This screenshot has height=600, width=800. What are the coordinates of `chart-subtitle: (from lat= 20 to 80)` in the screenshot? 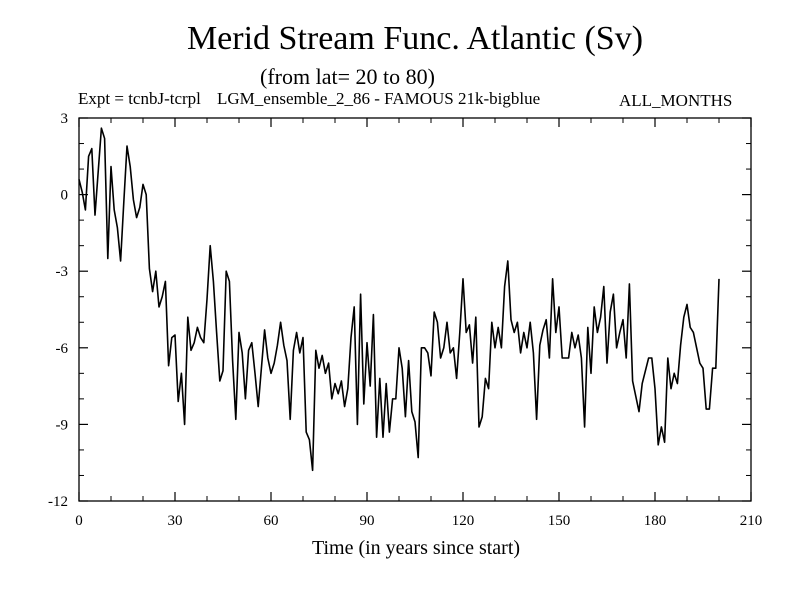 It's located at (347, 76).